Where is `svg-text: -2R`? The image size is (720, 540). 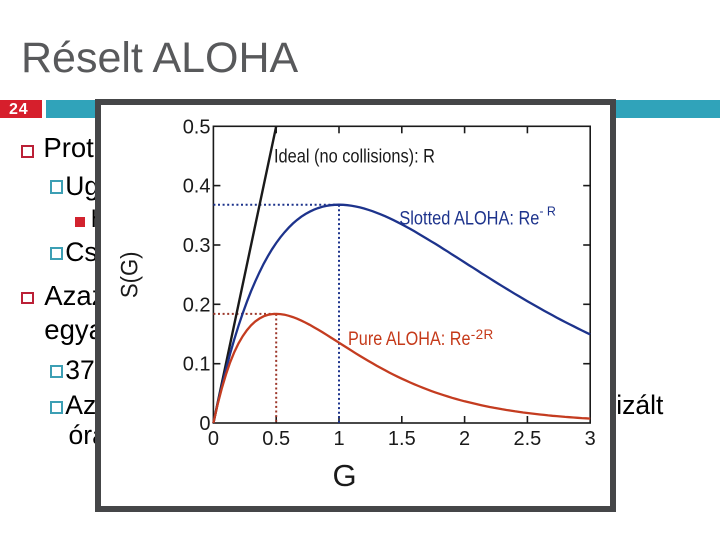
svg-text: -2R is located at coordinates (482, 334).